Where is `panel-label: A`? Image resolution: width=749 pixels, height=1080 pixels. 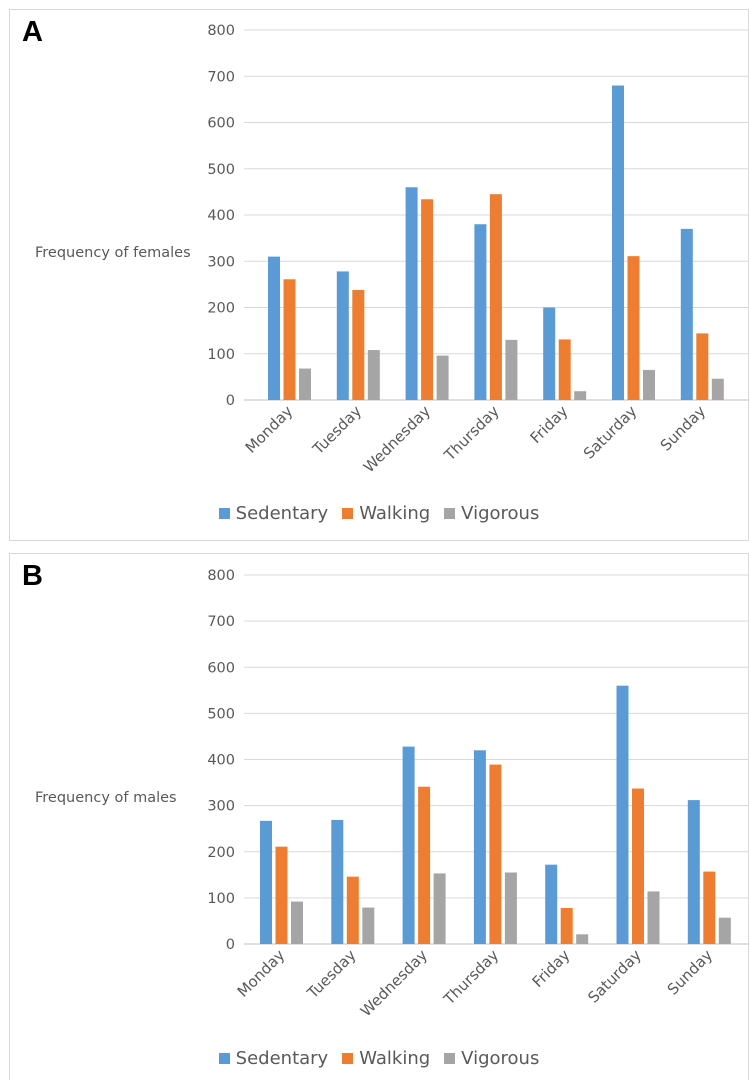
panel-label: A is located at coordinates (32, 32).